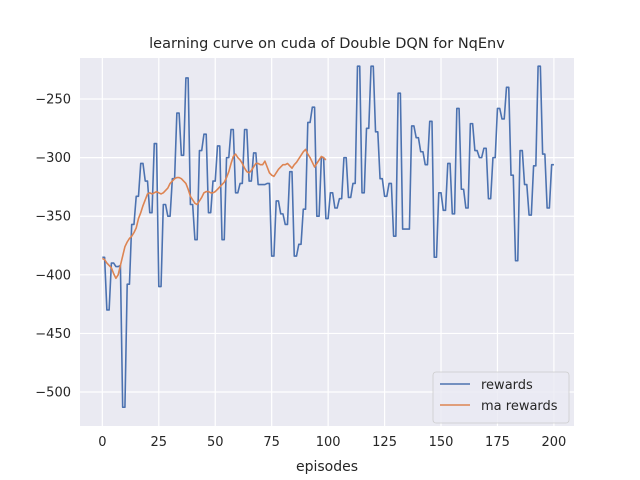  What do you see at coordinates (441, 442) in the screenshot?
I see `x-tick-label: 150` at bounding box center [441, 442].